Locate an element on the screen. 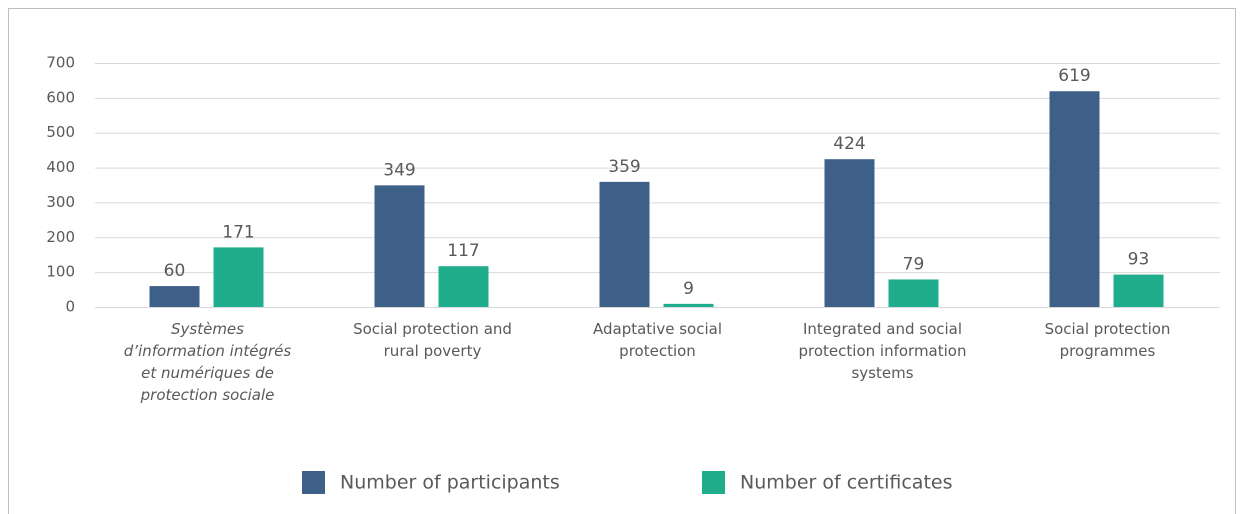 The height and width of the screenshot is (514, 1244). y-tick-label: 500 is located at coordinates (60, 132).